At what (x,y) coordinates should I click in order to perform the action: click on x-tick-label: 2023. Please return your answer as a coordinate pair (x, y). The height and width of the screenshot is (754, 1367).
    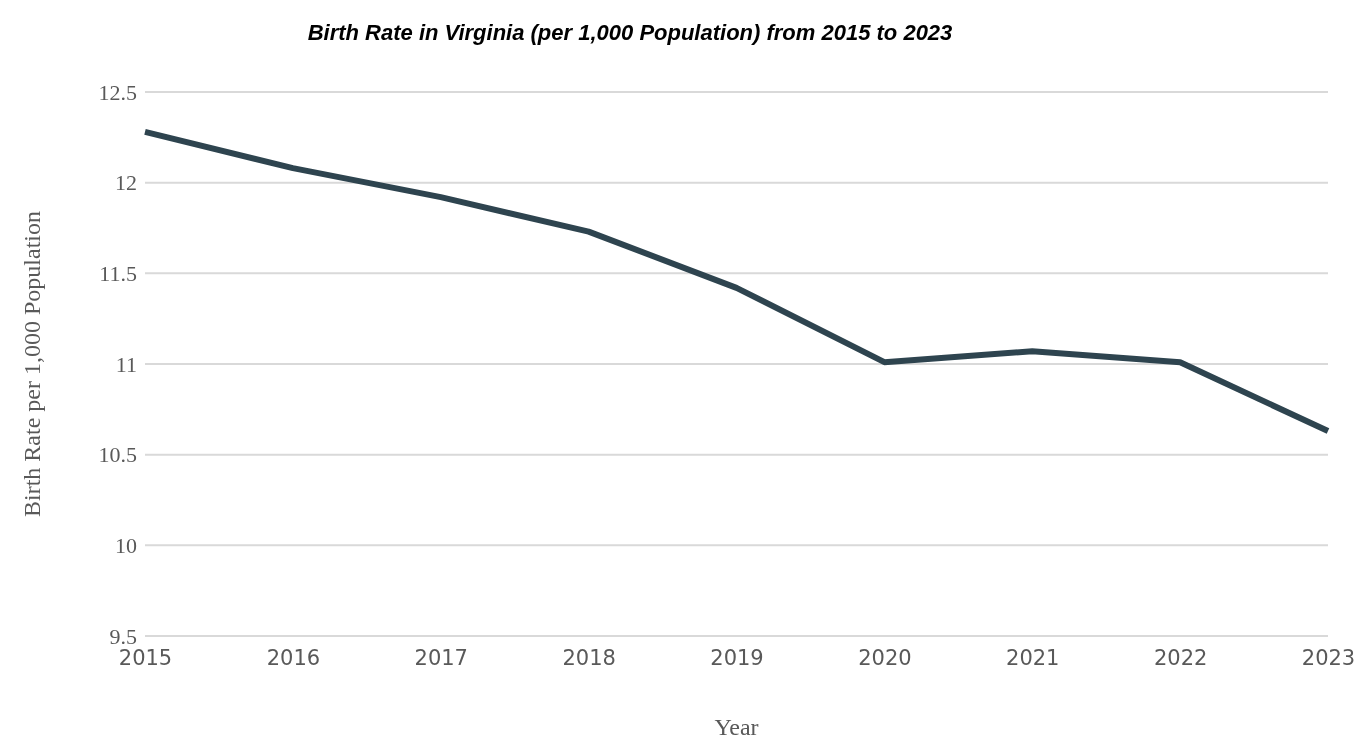
    Looking at the image, I should click on (1328, 657).